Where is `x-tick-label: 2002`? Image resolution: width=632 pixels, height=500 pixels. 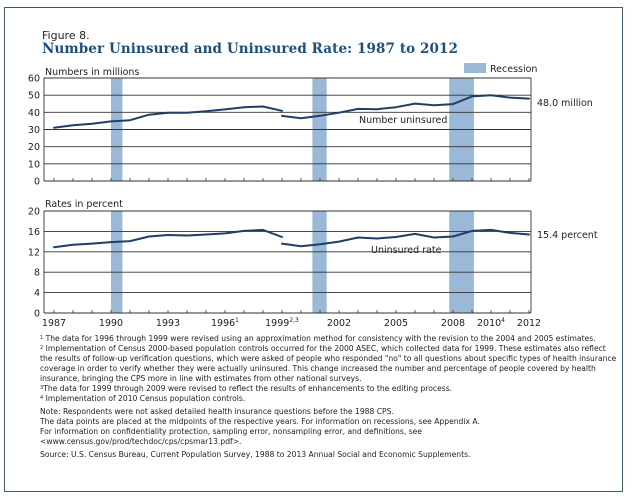 x-tick-label: 2002 is located at coordinates (339, 323).